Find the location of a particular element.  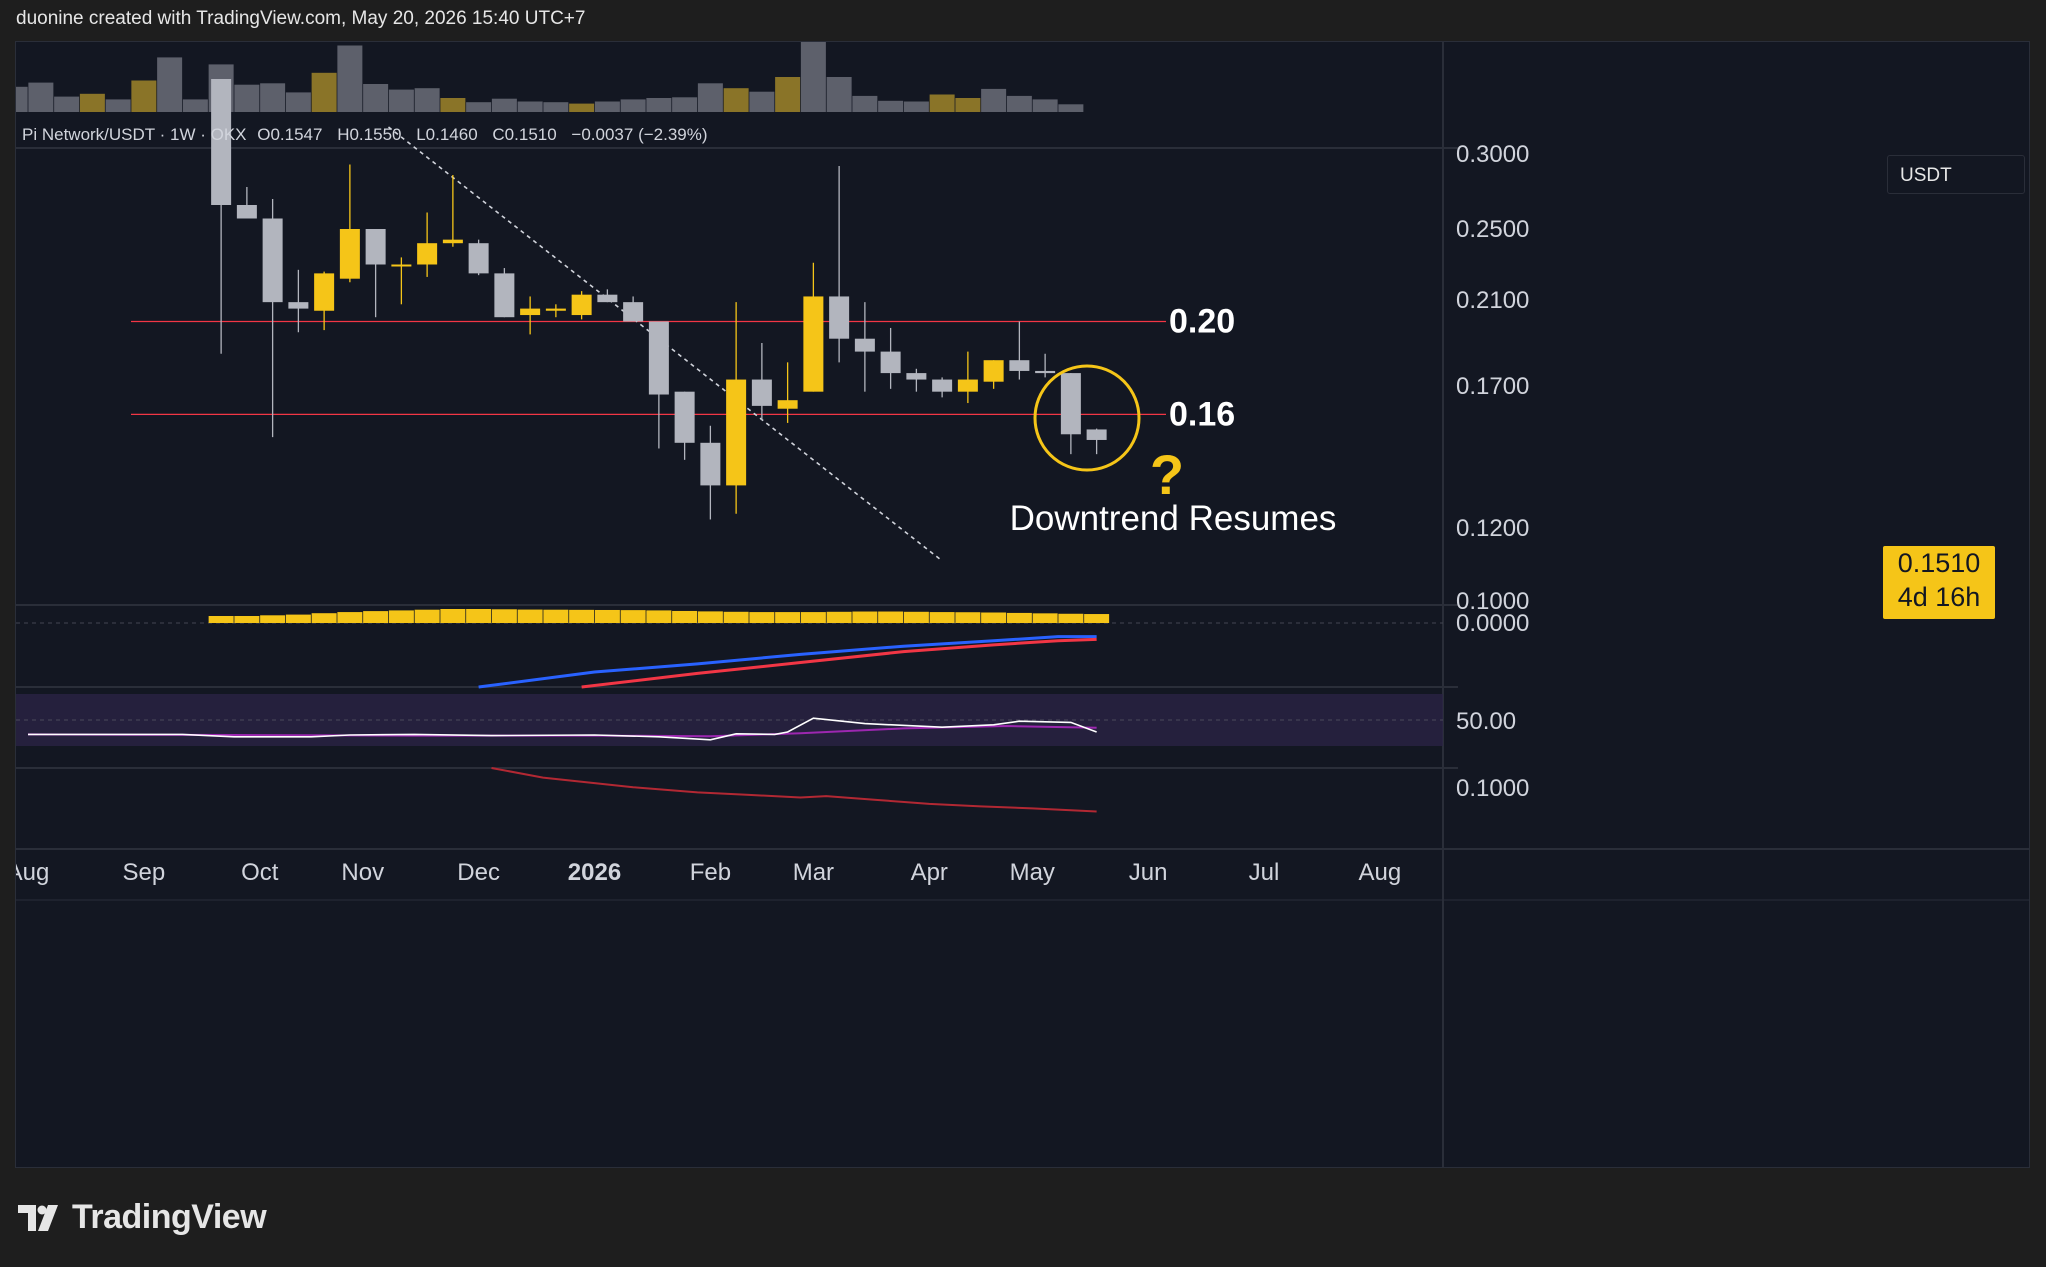

volume-axis-label: 1B is located at coordinates (1470, 45).